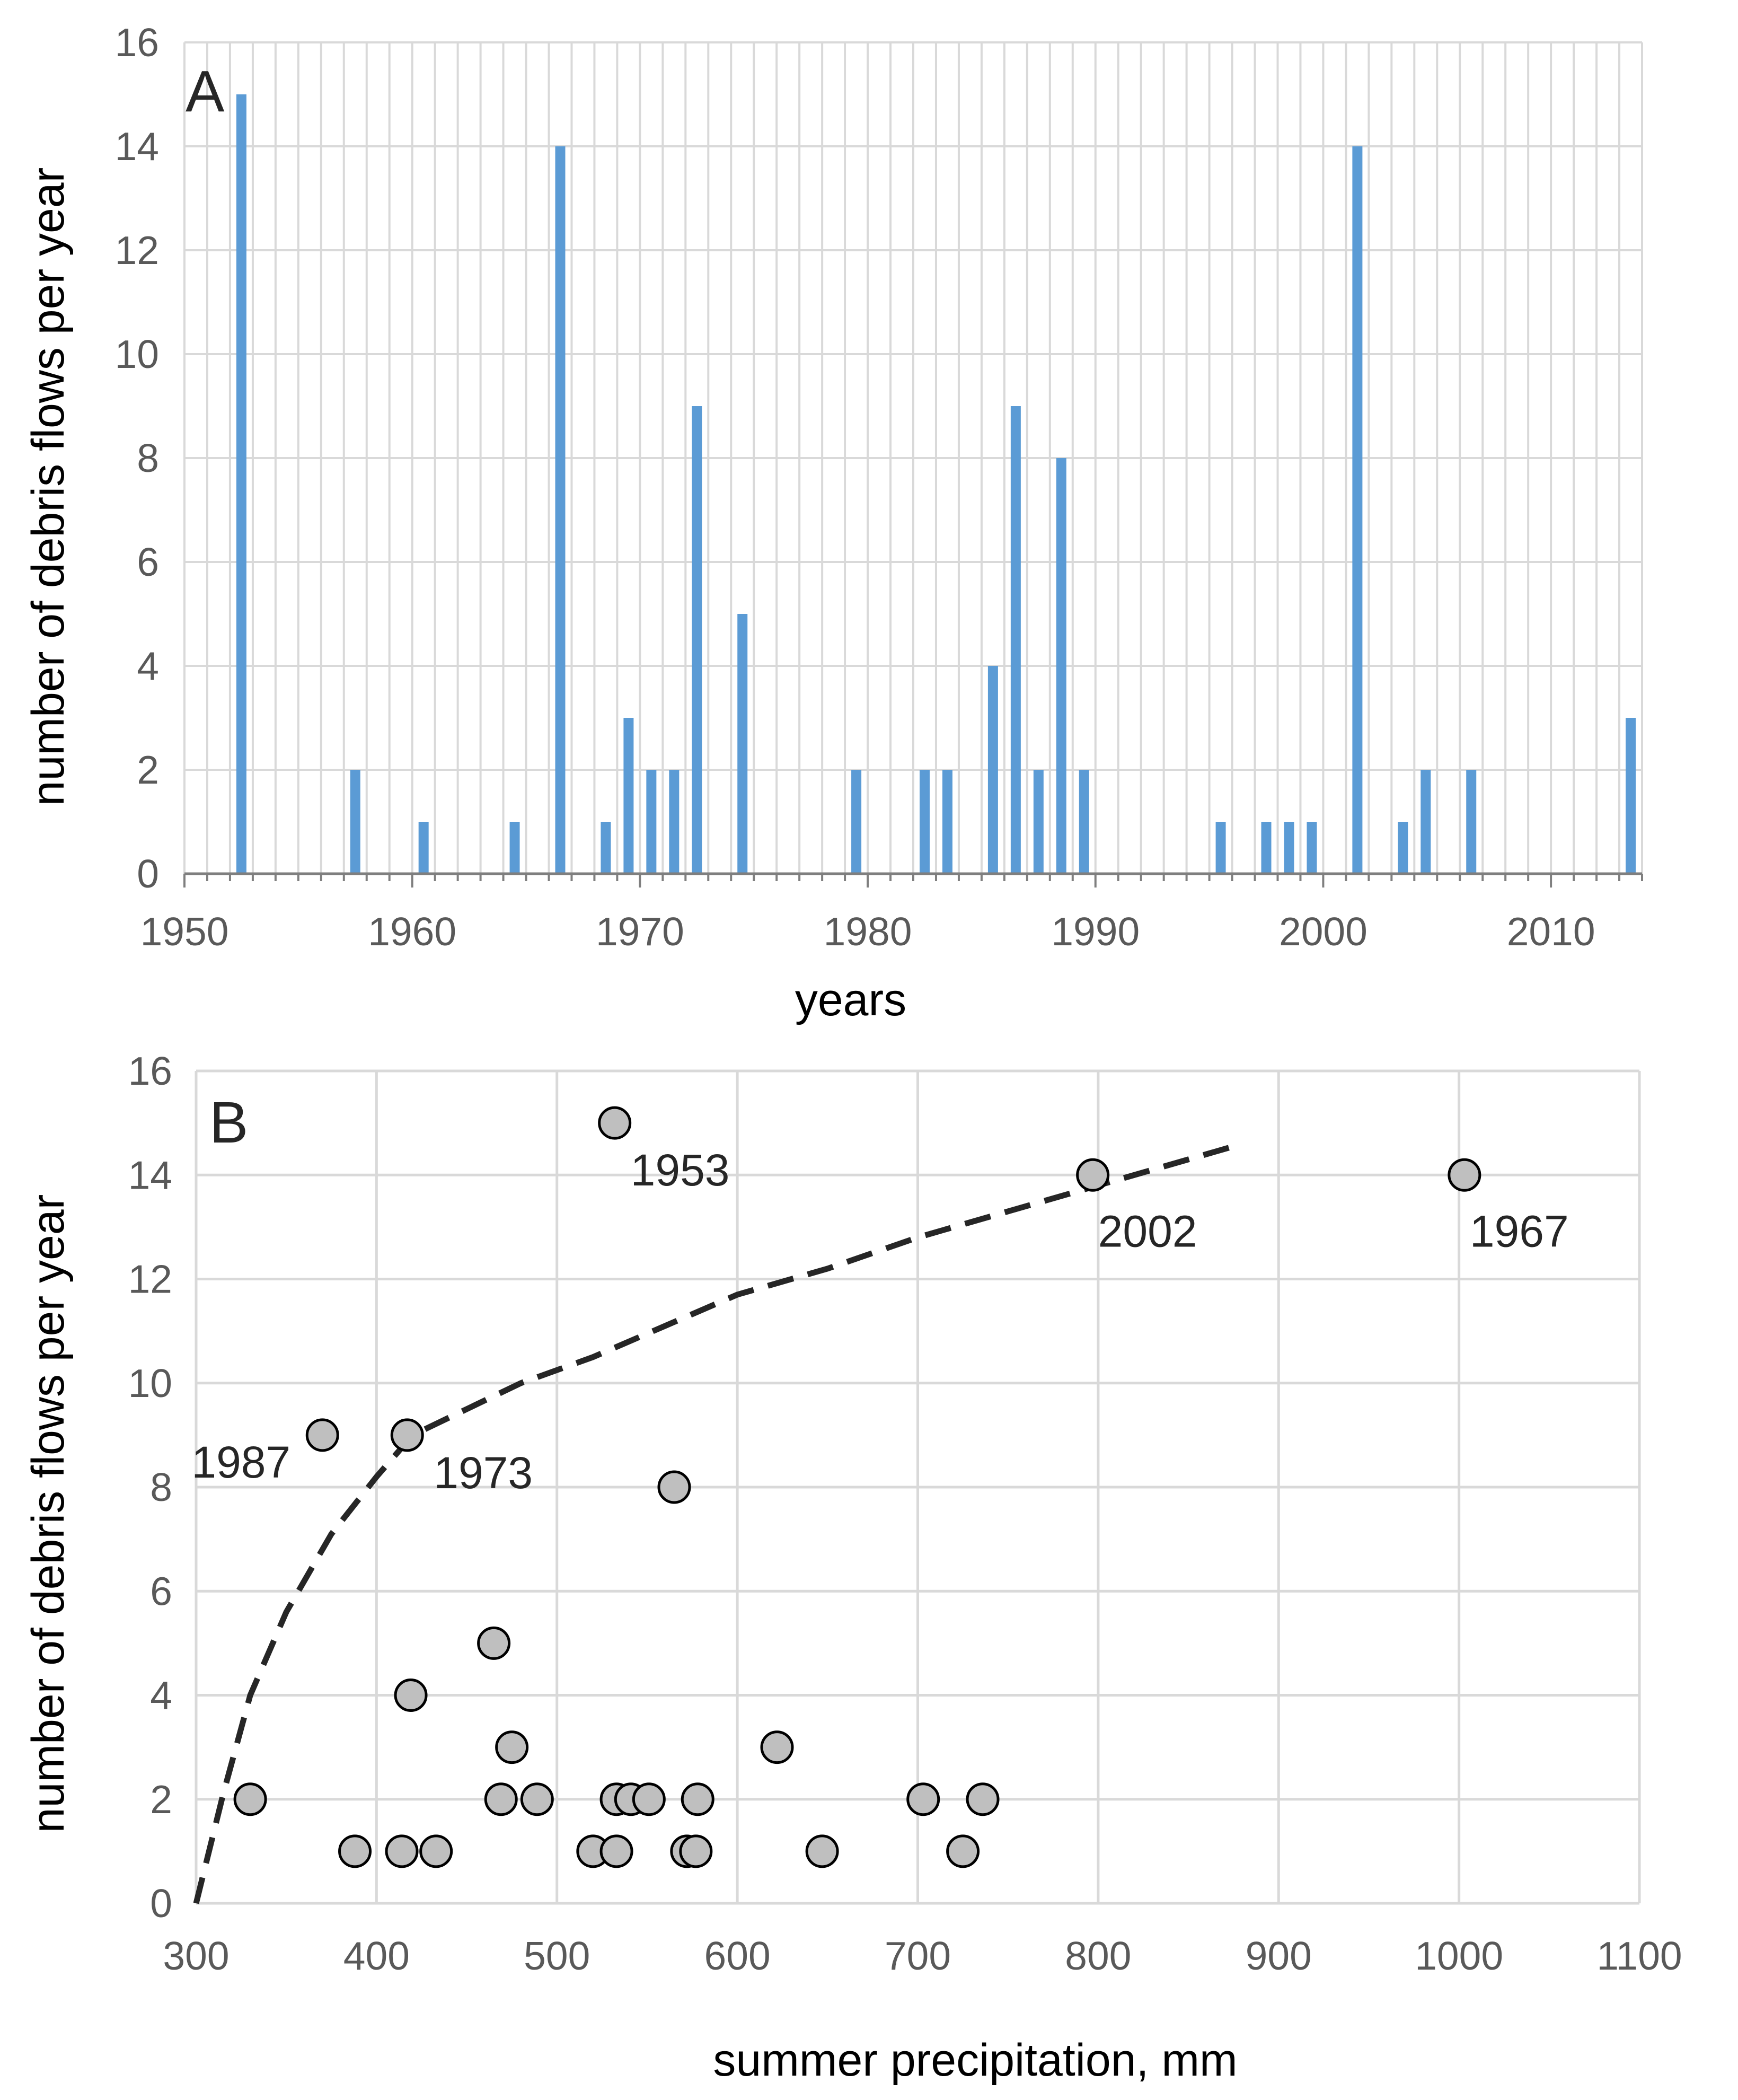 Image resolution: width=1738 pixels, height=2100 pixels. Describe the element at coordinates (1095, 931) in the screenshot. I see `panel-a-x-tick-label: 1990` at that location.